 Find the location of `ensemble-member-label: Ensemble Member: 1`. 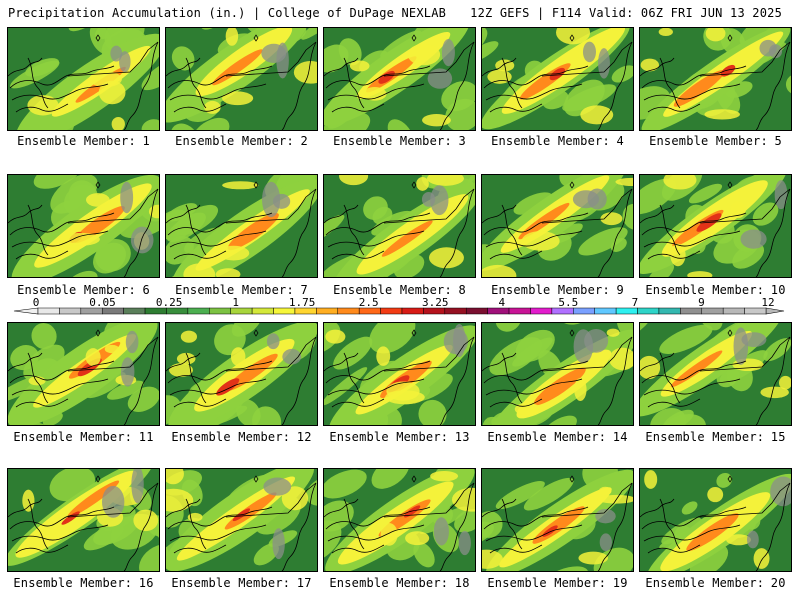

ensemble-member-label: Ensemble Member: 1 is located at coordinates (84, 141).